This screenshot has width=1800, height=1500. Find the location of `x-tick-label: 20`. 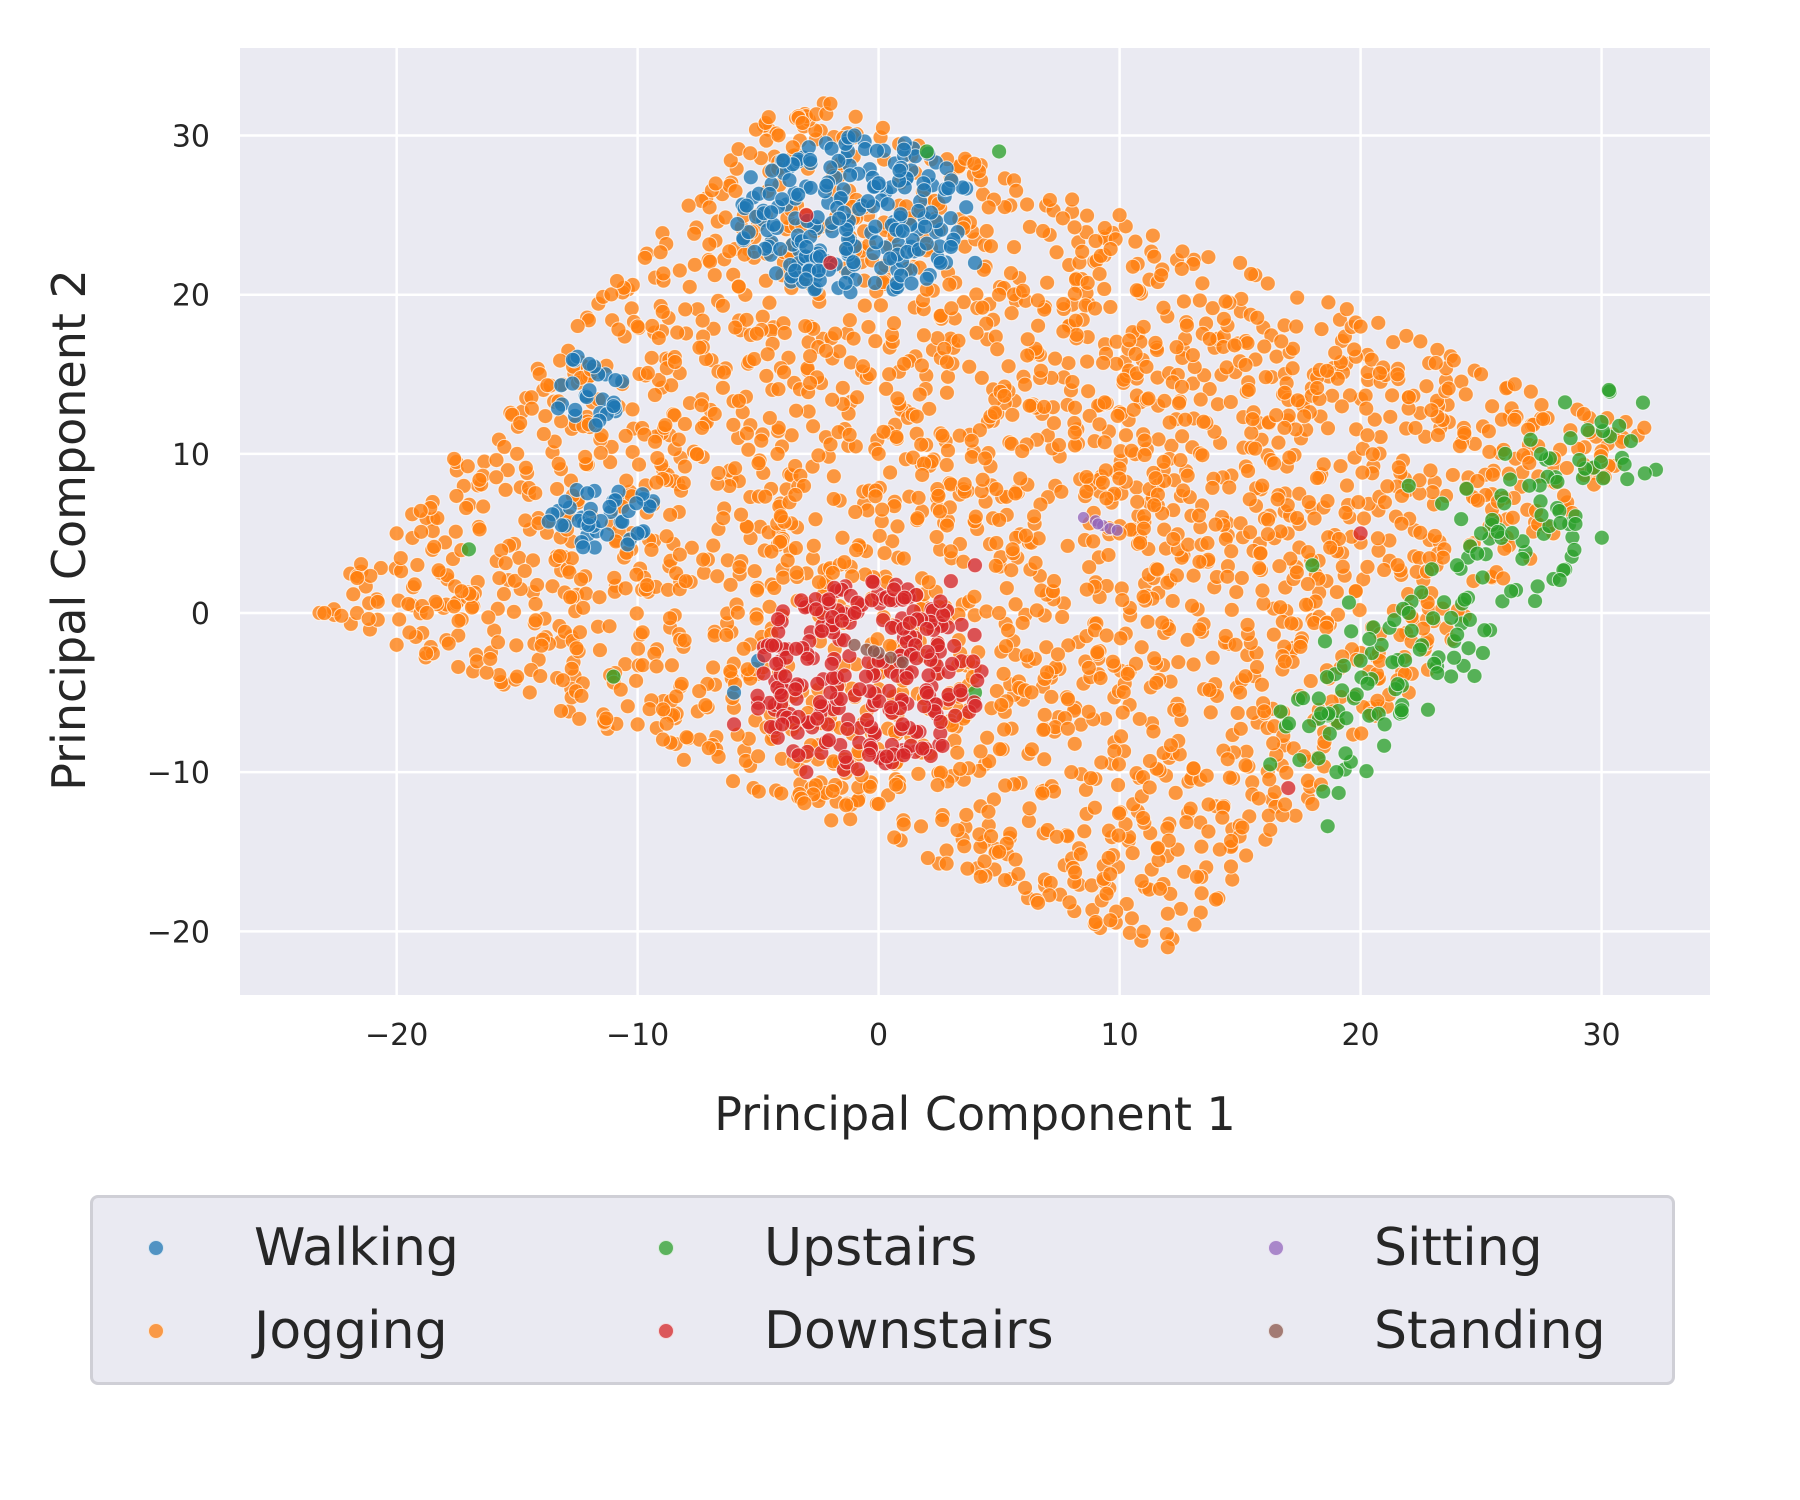

x-tick-label: 20 is located at coordinates (1360, 1035).